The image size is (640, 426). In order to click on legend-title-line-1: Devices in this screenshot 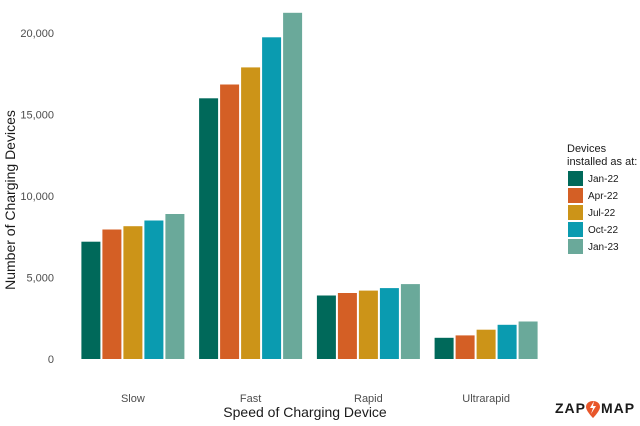, I will do `click(587, 149)`.